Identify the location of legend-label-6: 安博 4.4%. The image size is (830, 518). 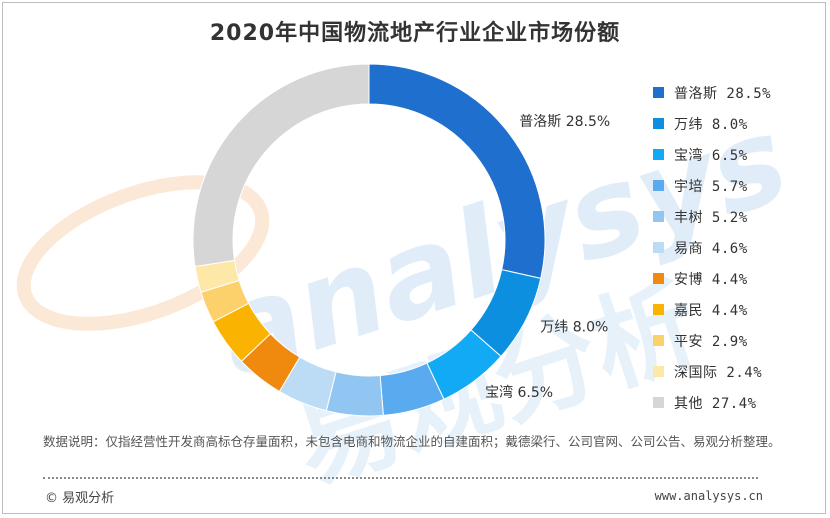
(711, 279).